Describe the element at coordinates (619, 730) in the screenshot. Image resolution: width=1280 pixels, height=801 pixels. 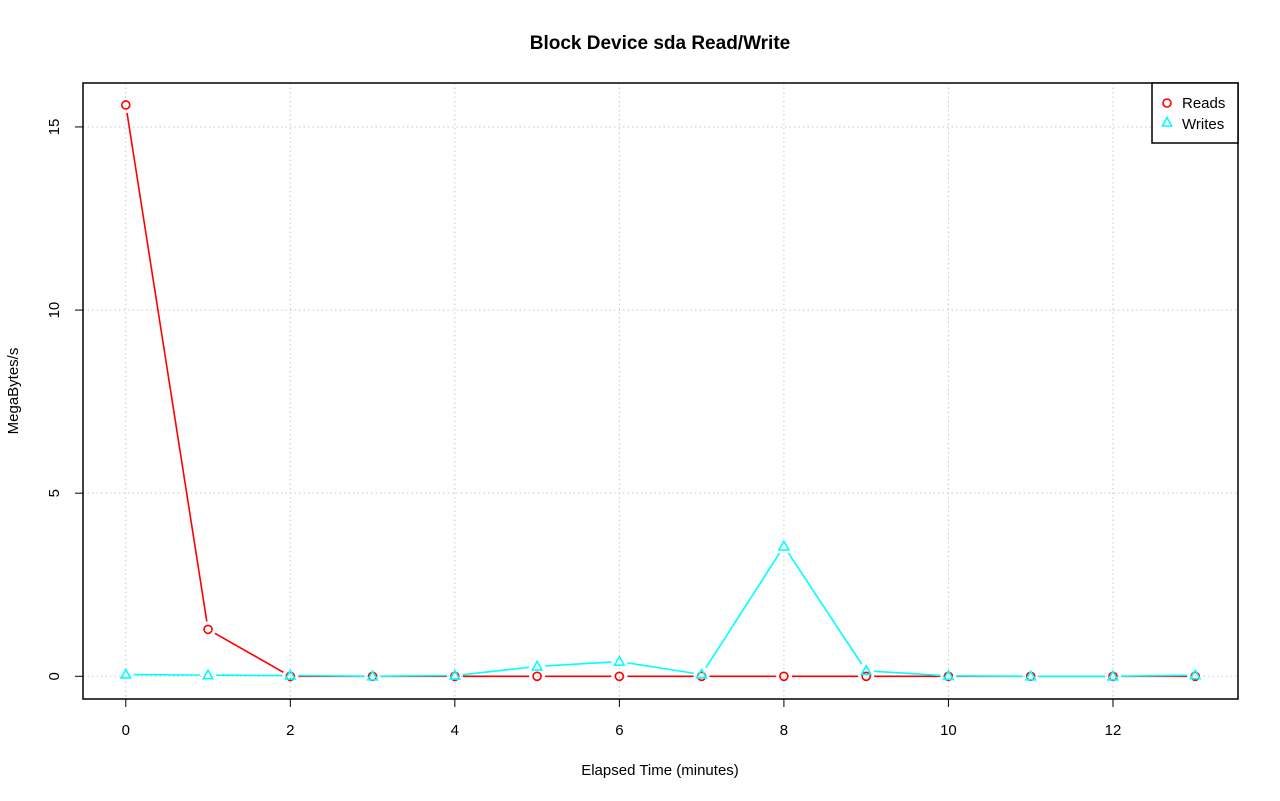
I see `x-tick-label: 6` at that location.